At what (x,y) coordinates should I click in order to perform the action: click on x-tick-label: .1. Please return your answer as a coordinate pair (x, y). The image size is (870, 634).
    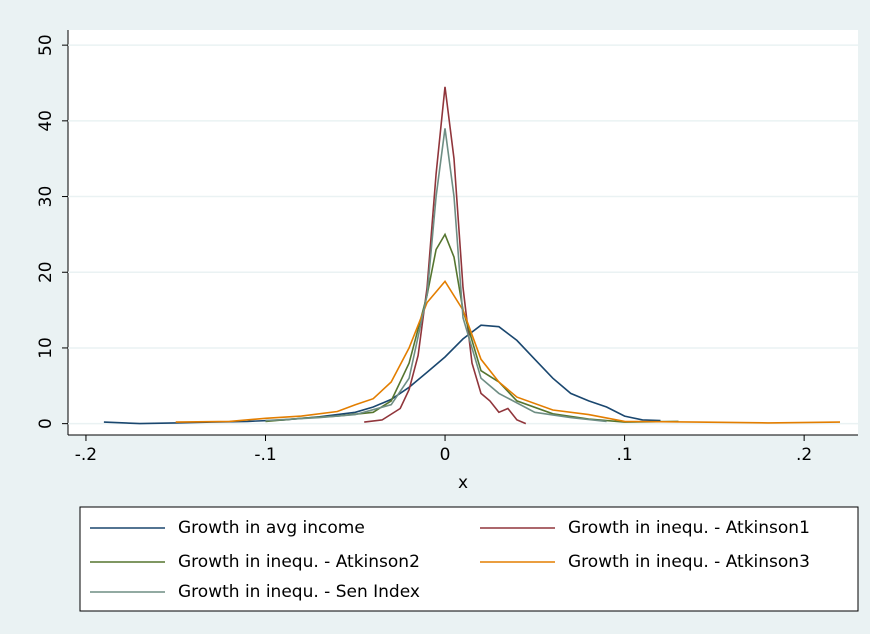
    Looking at the image, I should click on (624, 455).